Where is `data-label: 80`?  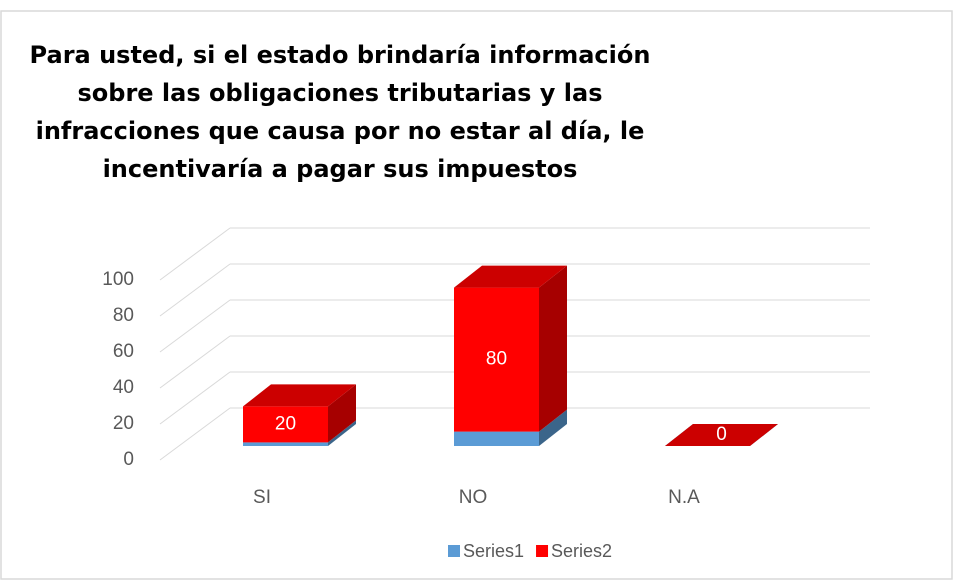
data-label: 80 is located at coordinates (496, 359).